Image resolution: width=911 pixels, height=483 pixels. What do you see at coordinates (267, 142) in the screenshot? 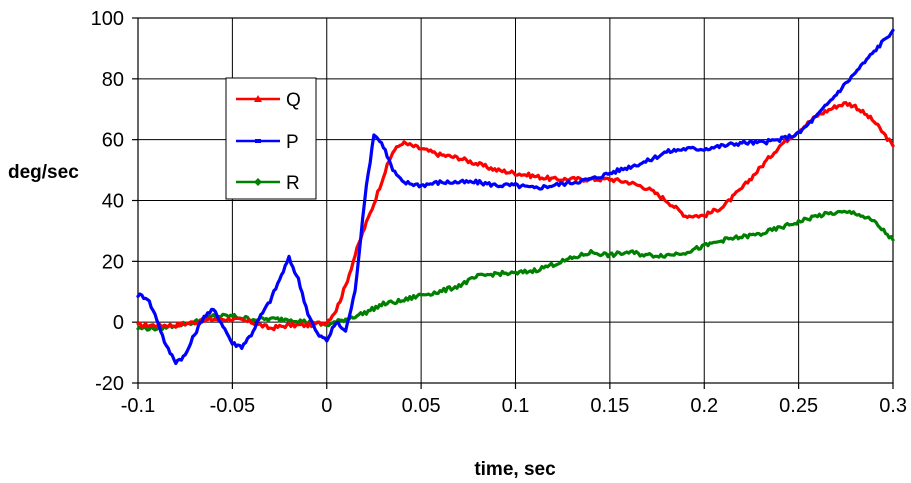
I see `legend-item-p: P` at bounding box center [267, 142].